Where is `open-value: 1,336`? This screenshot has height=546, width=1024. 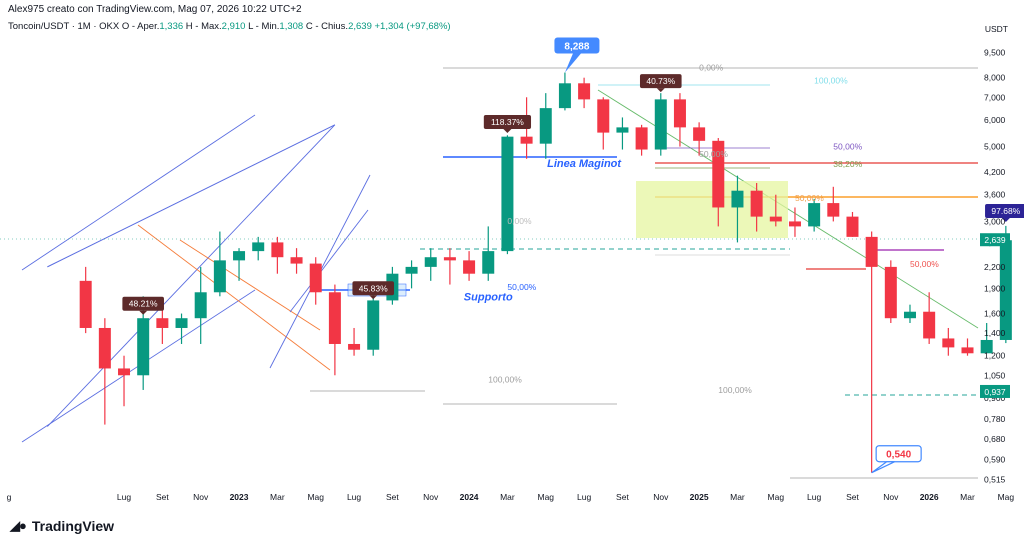 open-value: 1,336 is located at coordinates (171, 26).